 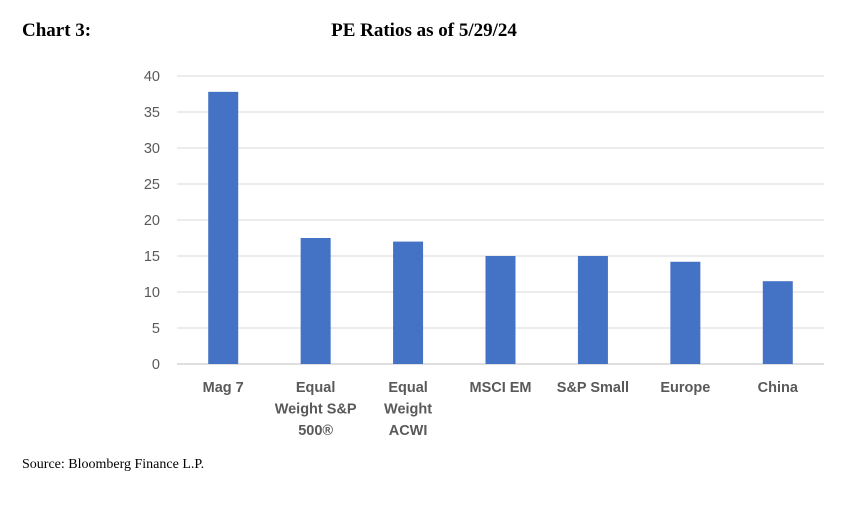 What do you see at coordinates (593, 388) in the screenshot?
I see `category-label: S&P Small` at bounding box center [593, 388].